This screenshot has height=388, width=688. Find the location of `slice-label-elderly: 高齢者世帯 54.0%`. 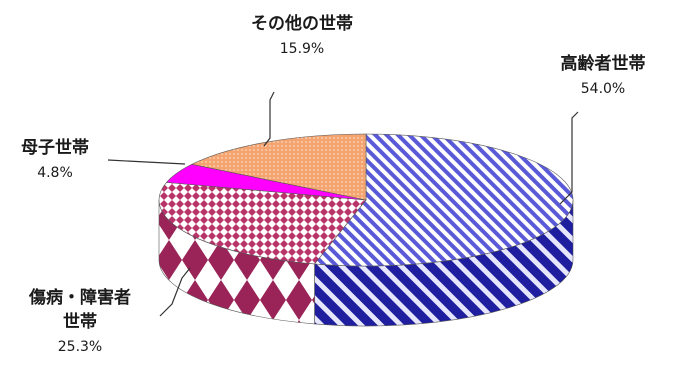

slice-label-elderly: 高齢者世帯 54.0% is located at coordinates (603, 77).